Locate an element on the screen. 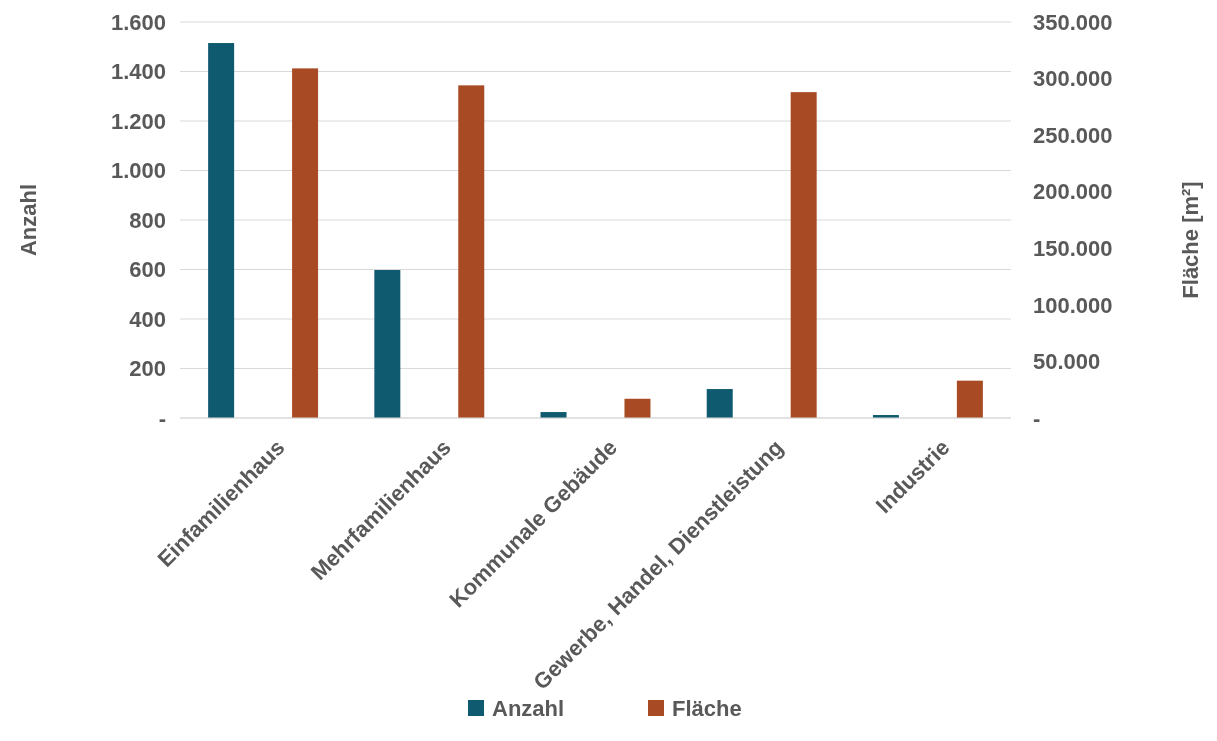 This screenshot has width=1217, height=741. y2-tick-label: 250.000 is located at coordinates (1073, 135).